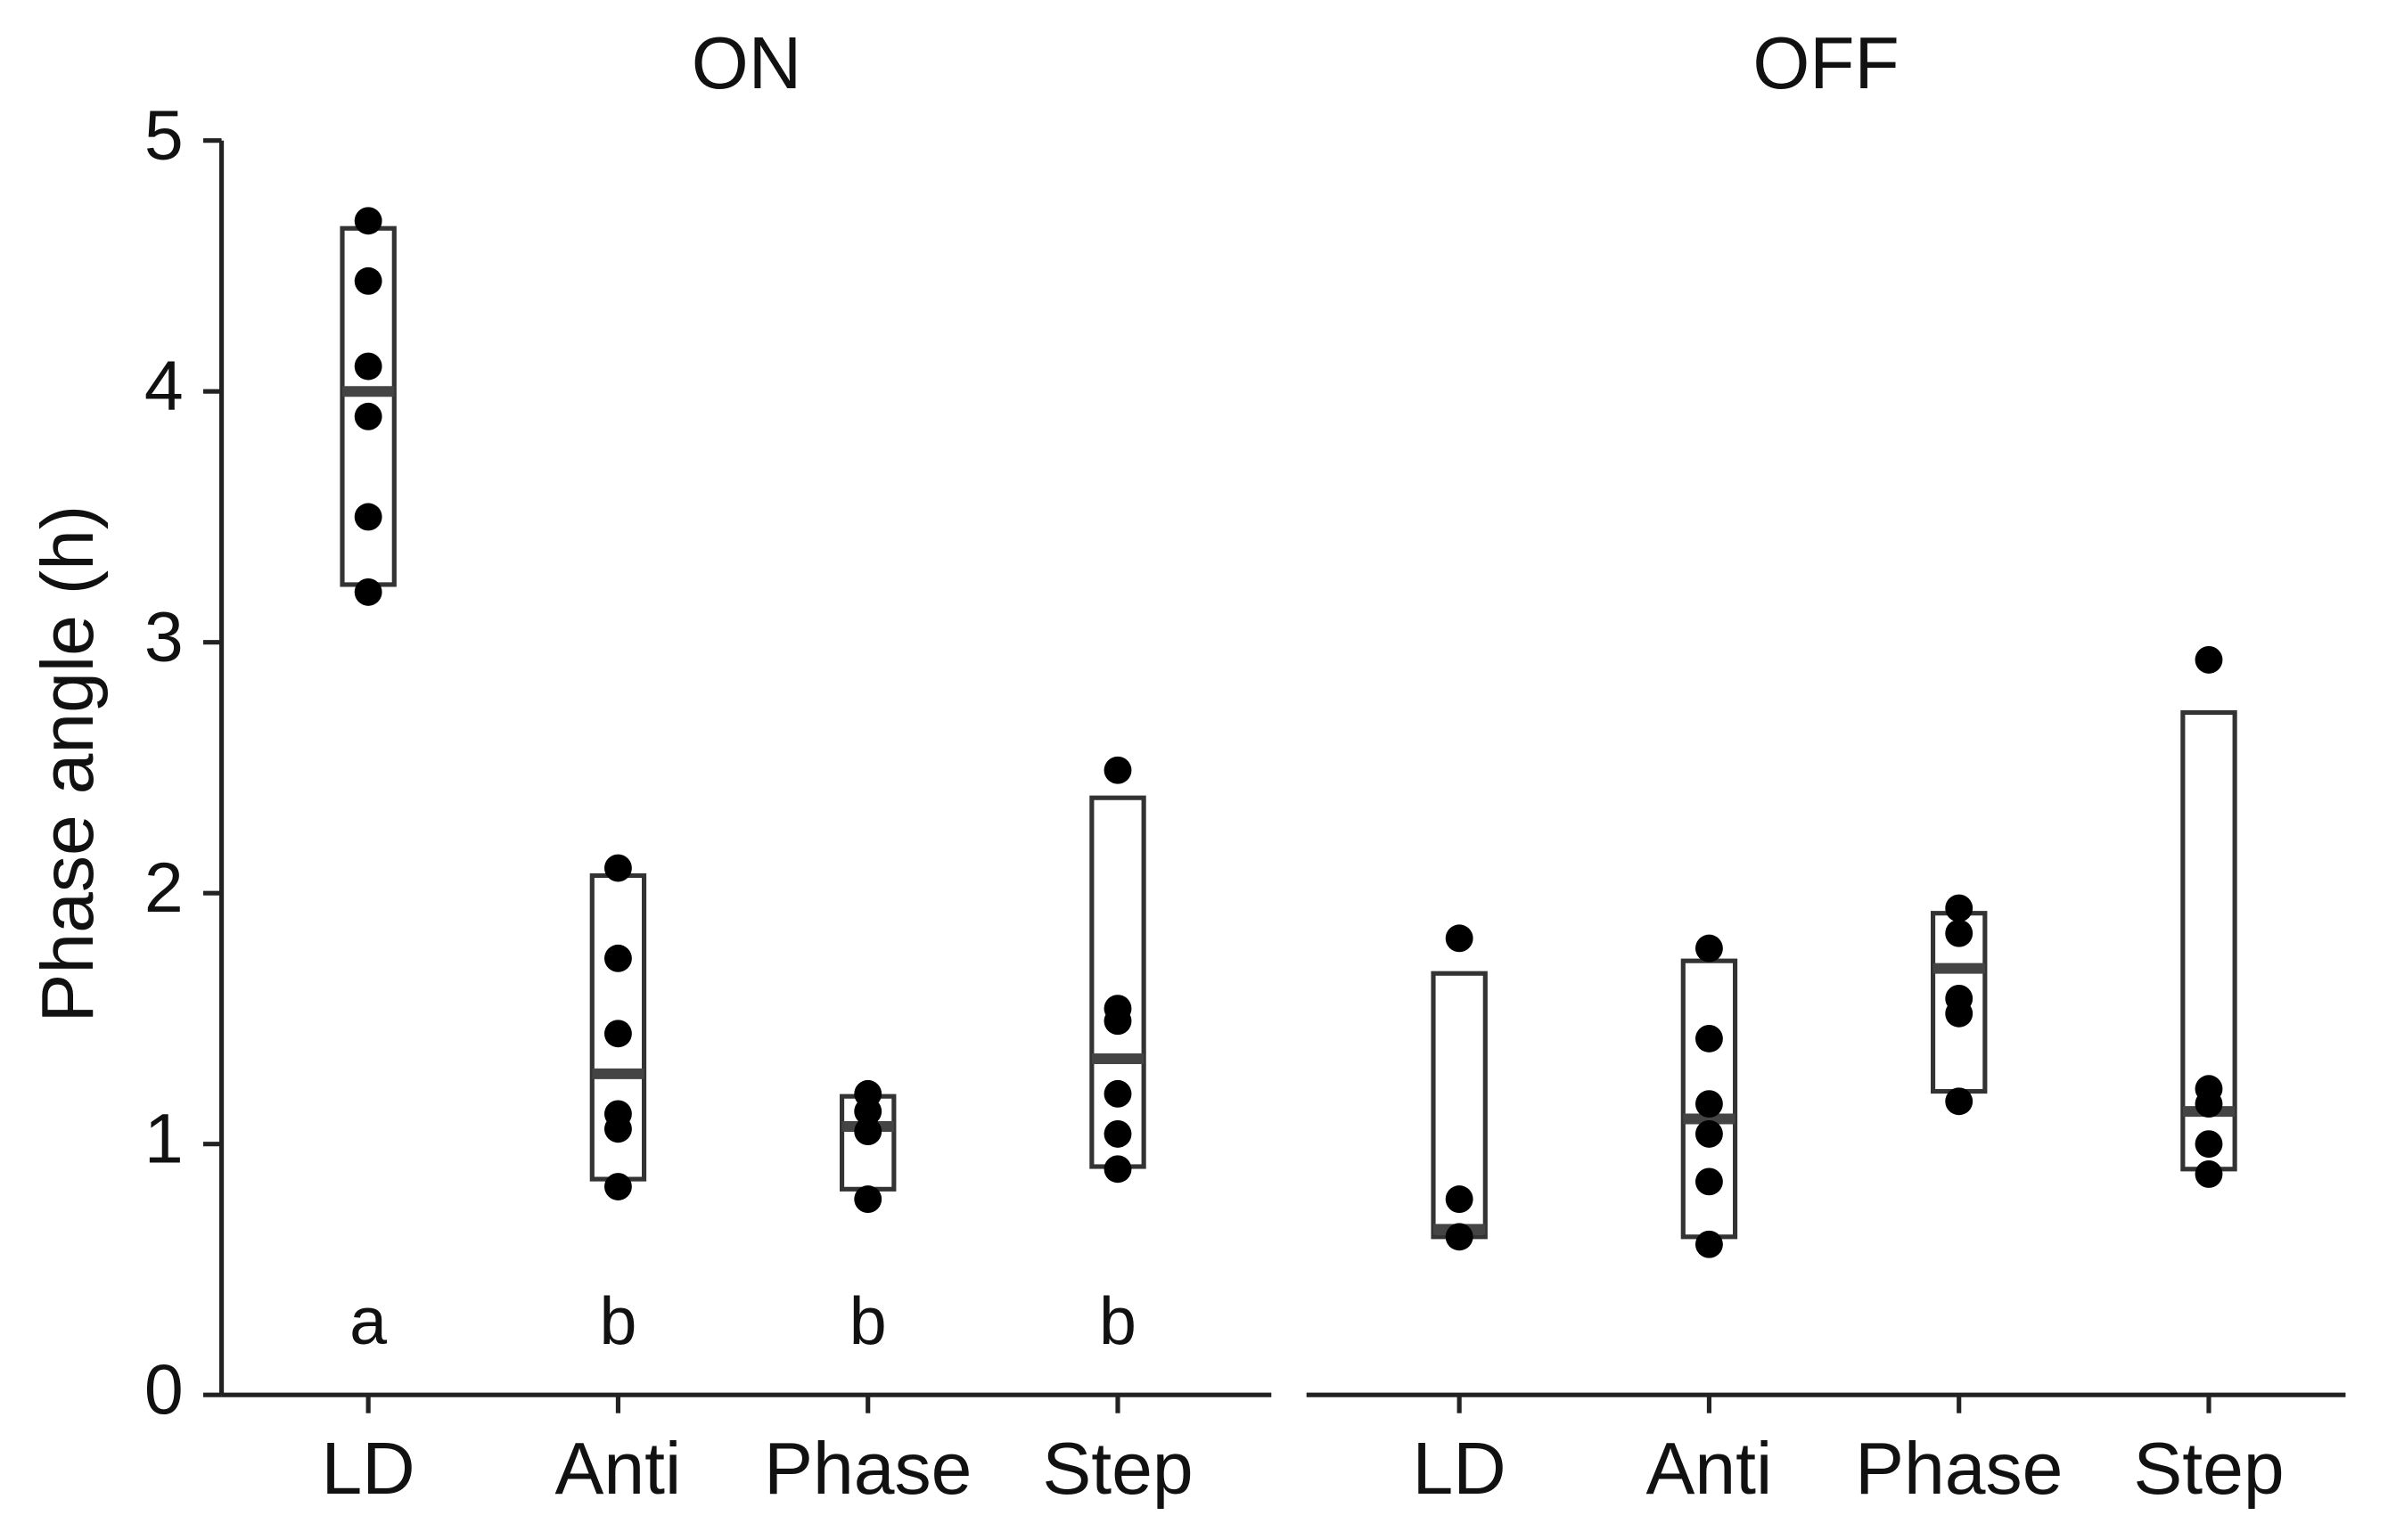 Image resolution: width=2396 pixels, height=1540 pixels. What do you see at coordinates (746, 63) in the screenshot?
I see `panel-title: ON` at bounding box center [746, 63].